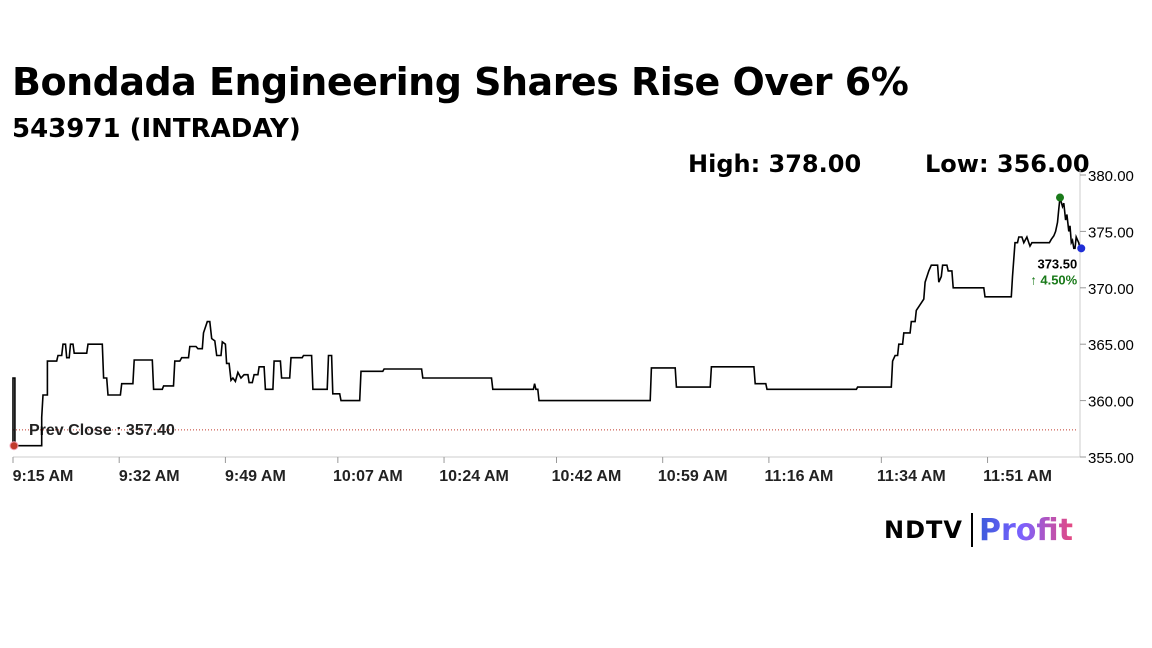  I want to click on x-tick-label: 9:15 AM, so click(43, 476).